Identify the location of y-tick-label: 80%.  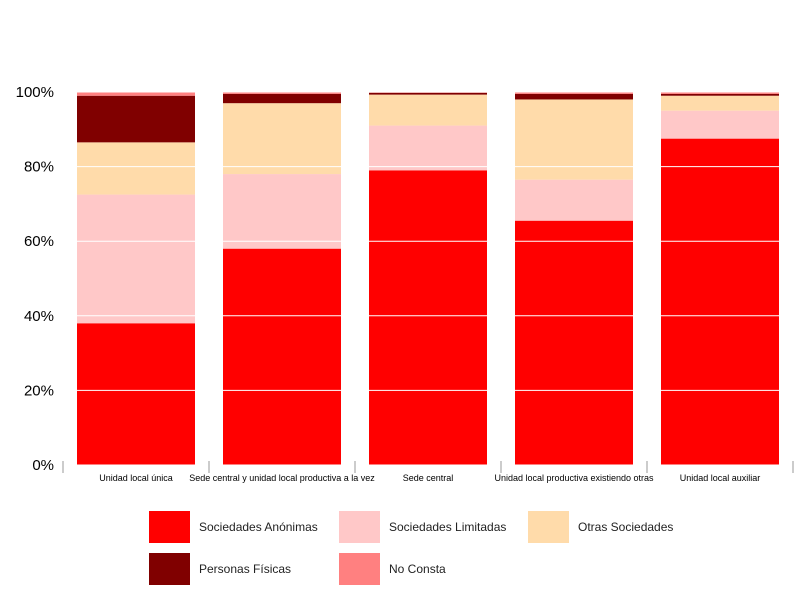
(39, 167).